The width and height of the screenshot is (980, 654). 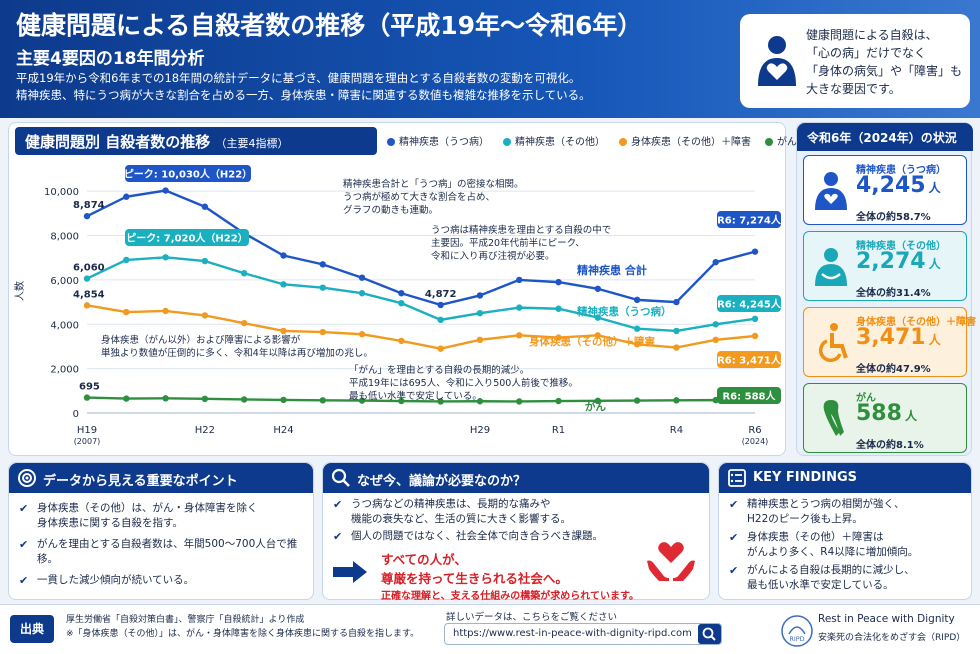 What do you see at coordinates (252, 143) in the screenshot?
I see `chart-title-note: （主要4指標）` at bounding box center [252, 143].